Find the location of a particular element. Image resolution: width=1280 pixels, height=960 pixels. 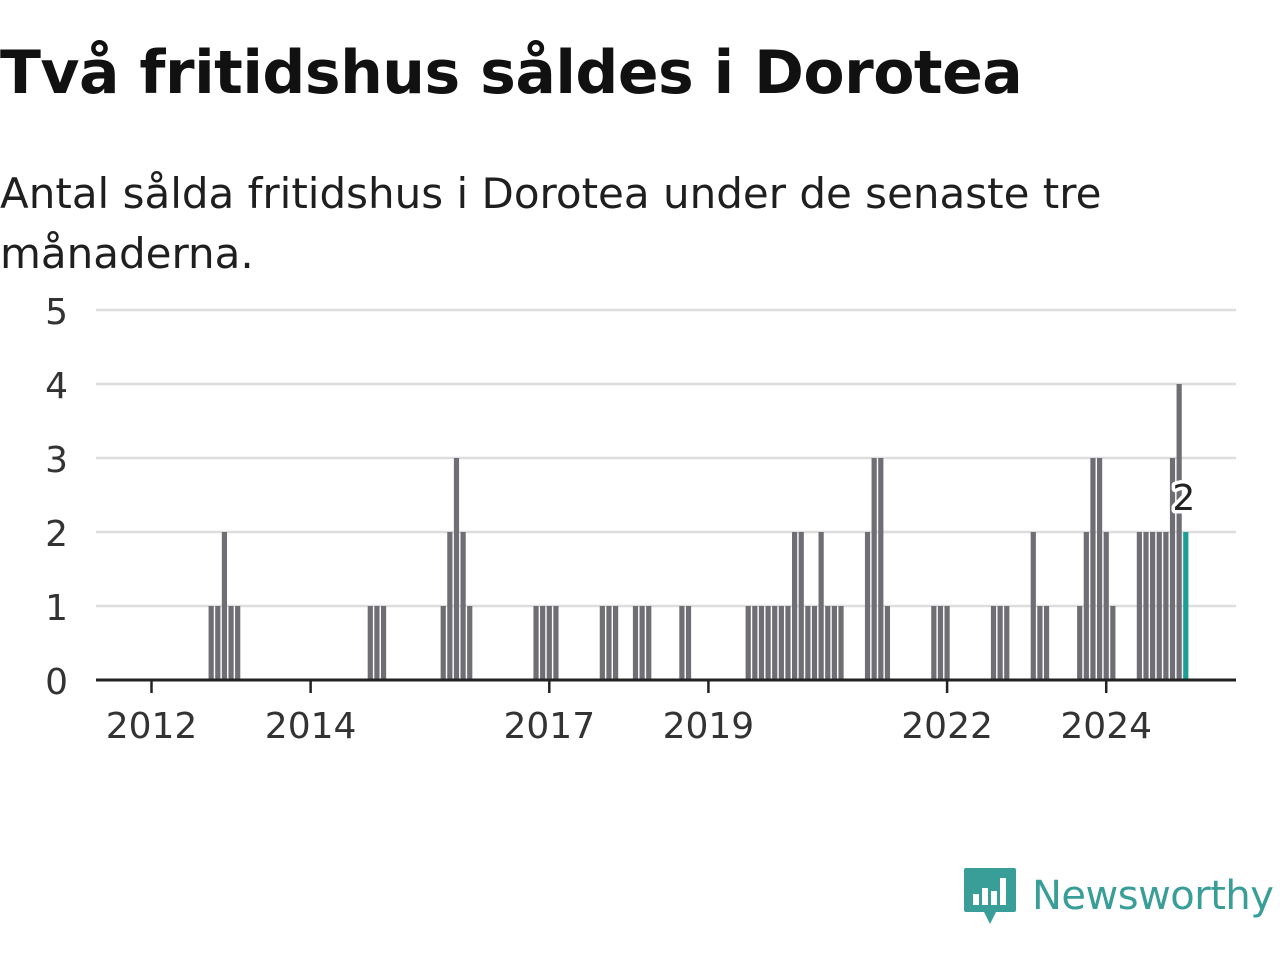

brand: Newsworthy is located at coordinates (1118, 896).